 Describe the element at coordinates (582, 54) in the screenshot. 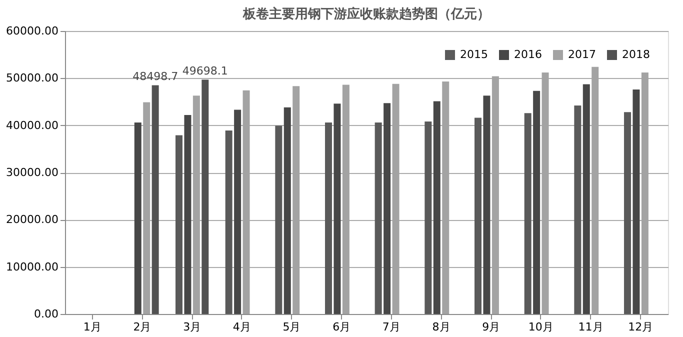

I see `legend-label: 2017` at that location.